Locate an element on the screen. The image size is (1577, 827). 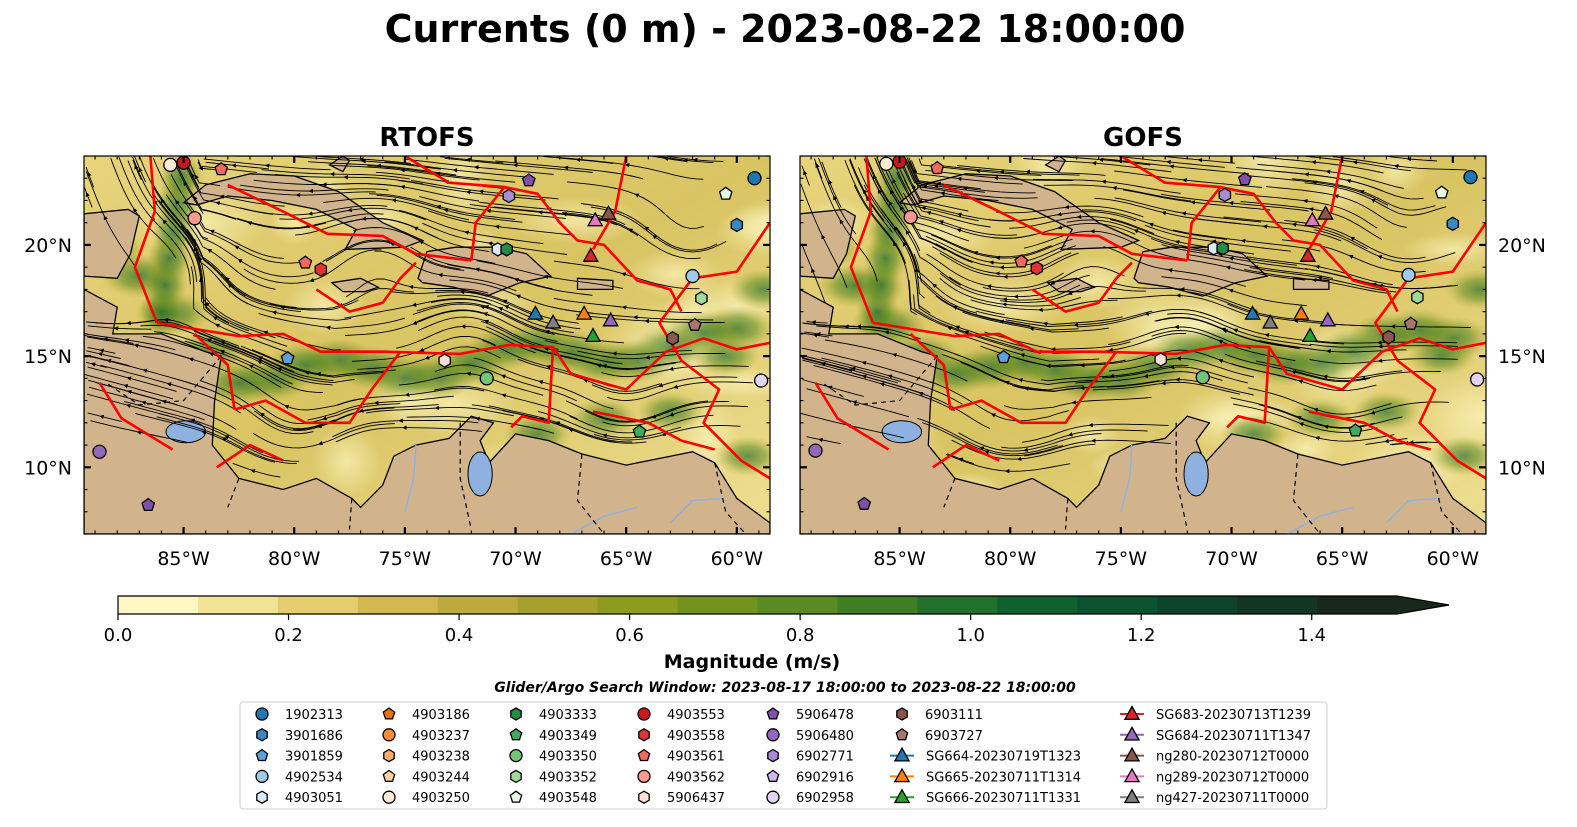
colorbar-tick-label: 0.2 is located at coordinates (288, 635).